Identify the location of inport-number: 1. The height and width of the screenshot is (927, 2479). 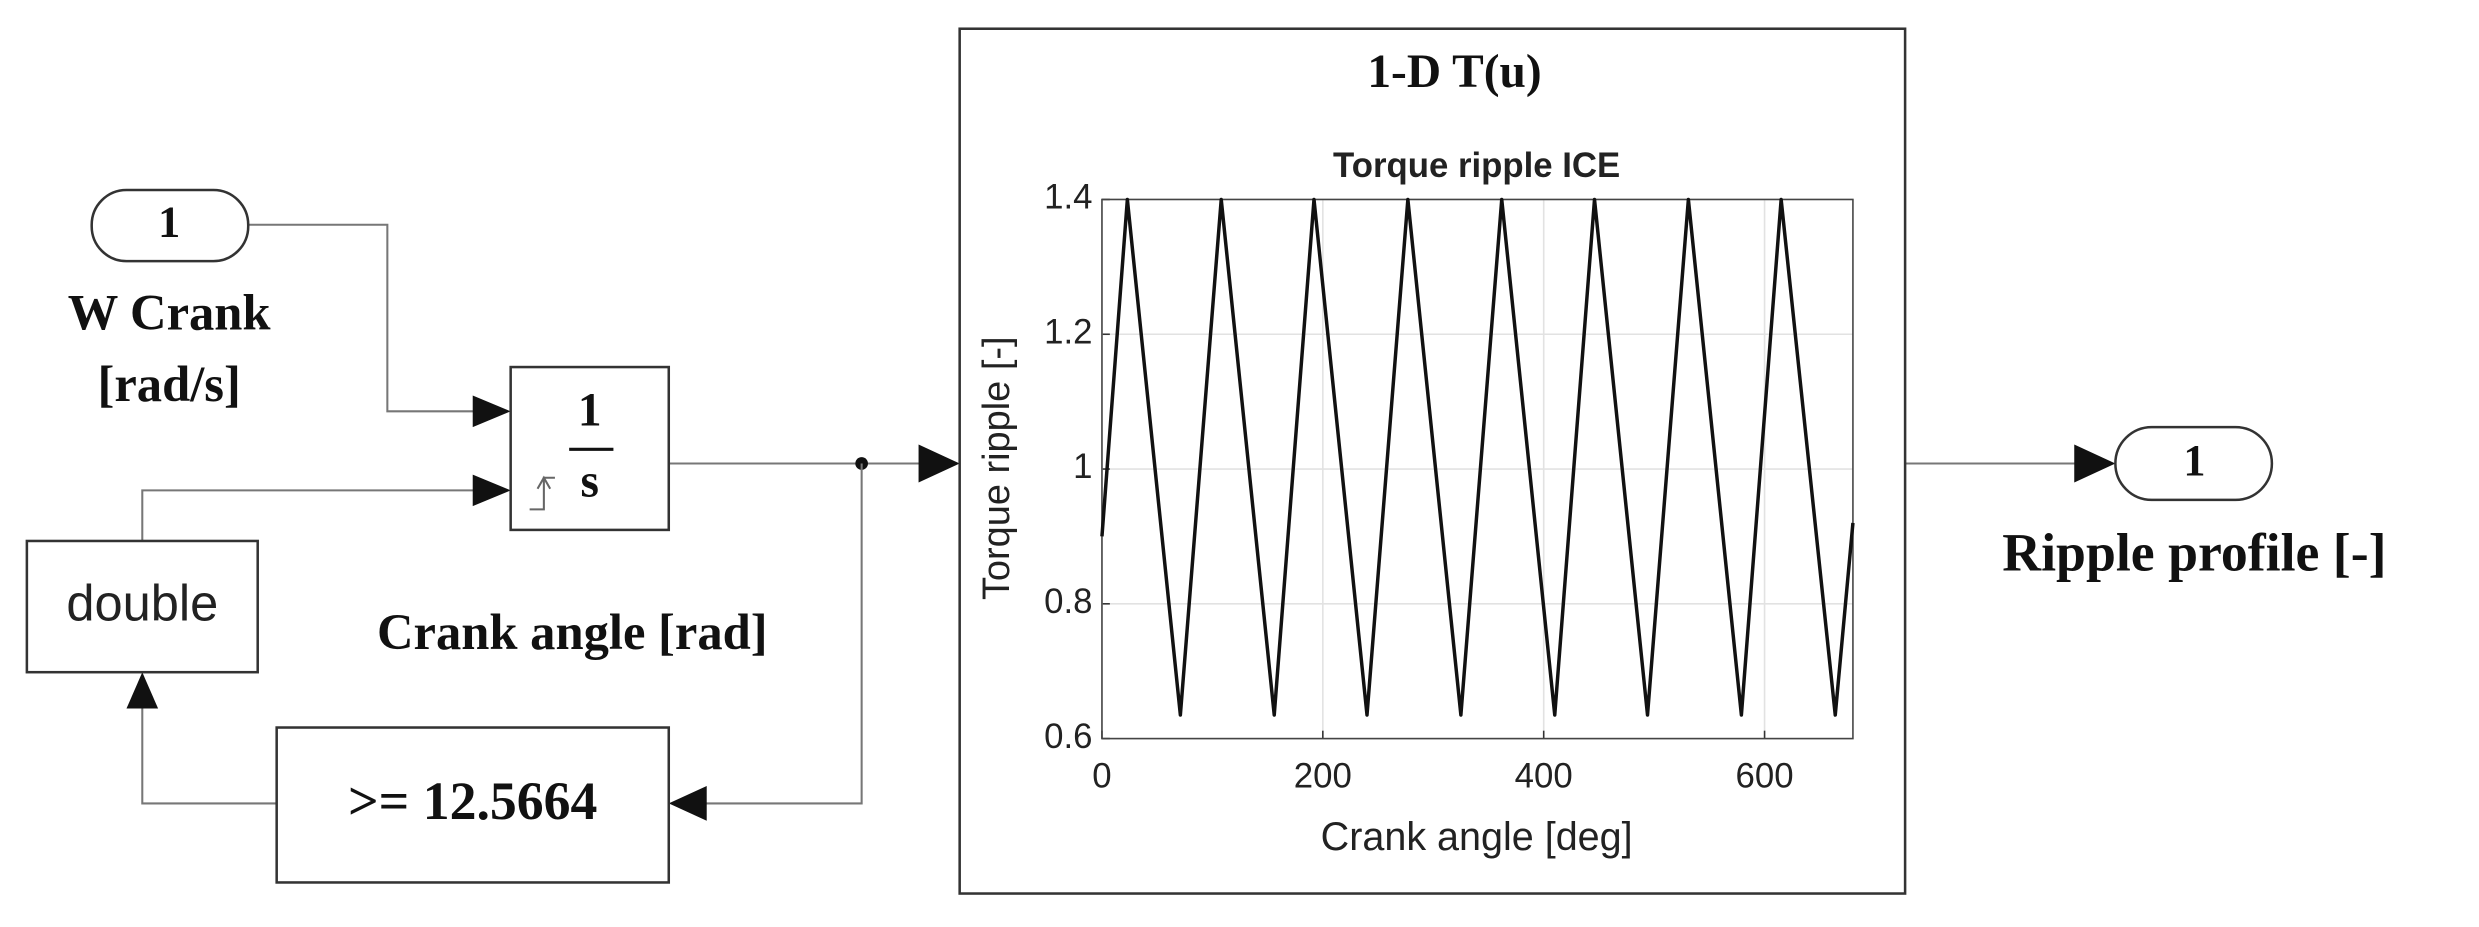
(169, 222).